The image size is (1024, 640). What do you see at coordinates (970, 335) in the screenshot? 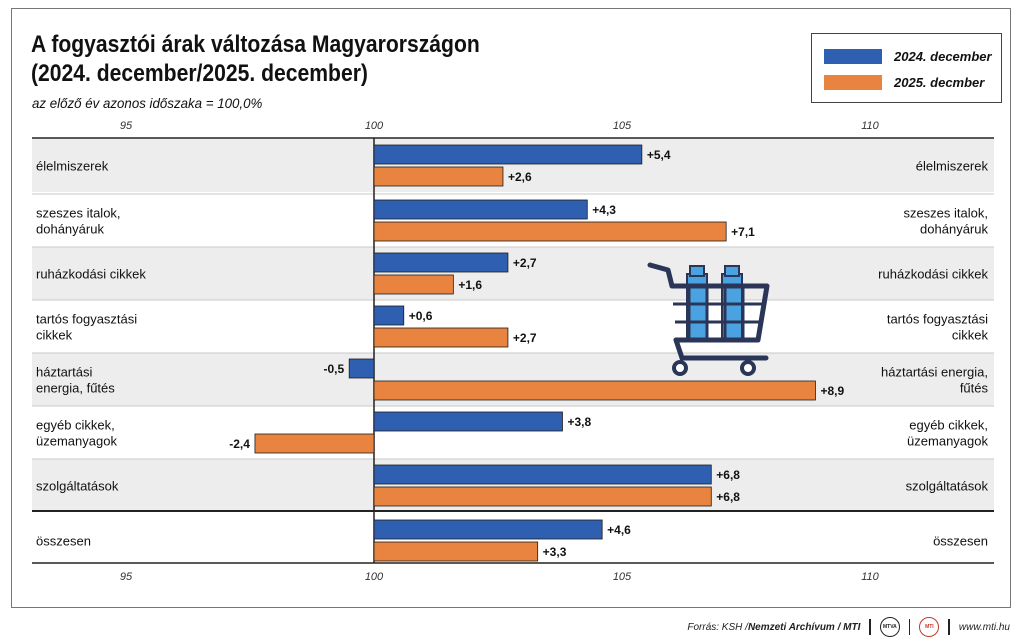
I see `category-label-right: cikkek` at bounding box center [970, 335].